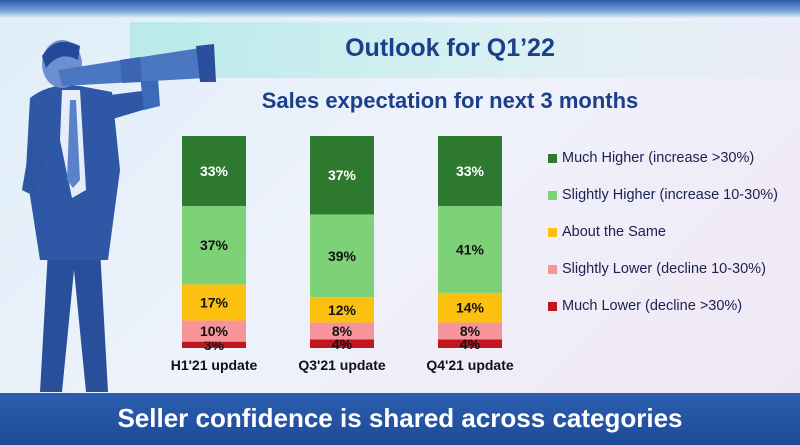  I want to click on legend-item: Slightly Higher (increase 10-30%), so click(674, 196).